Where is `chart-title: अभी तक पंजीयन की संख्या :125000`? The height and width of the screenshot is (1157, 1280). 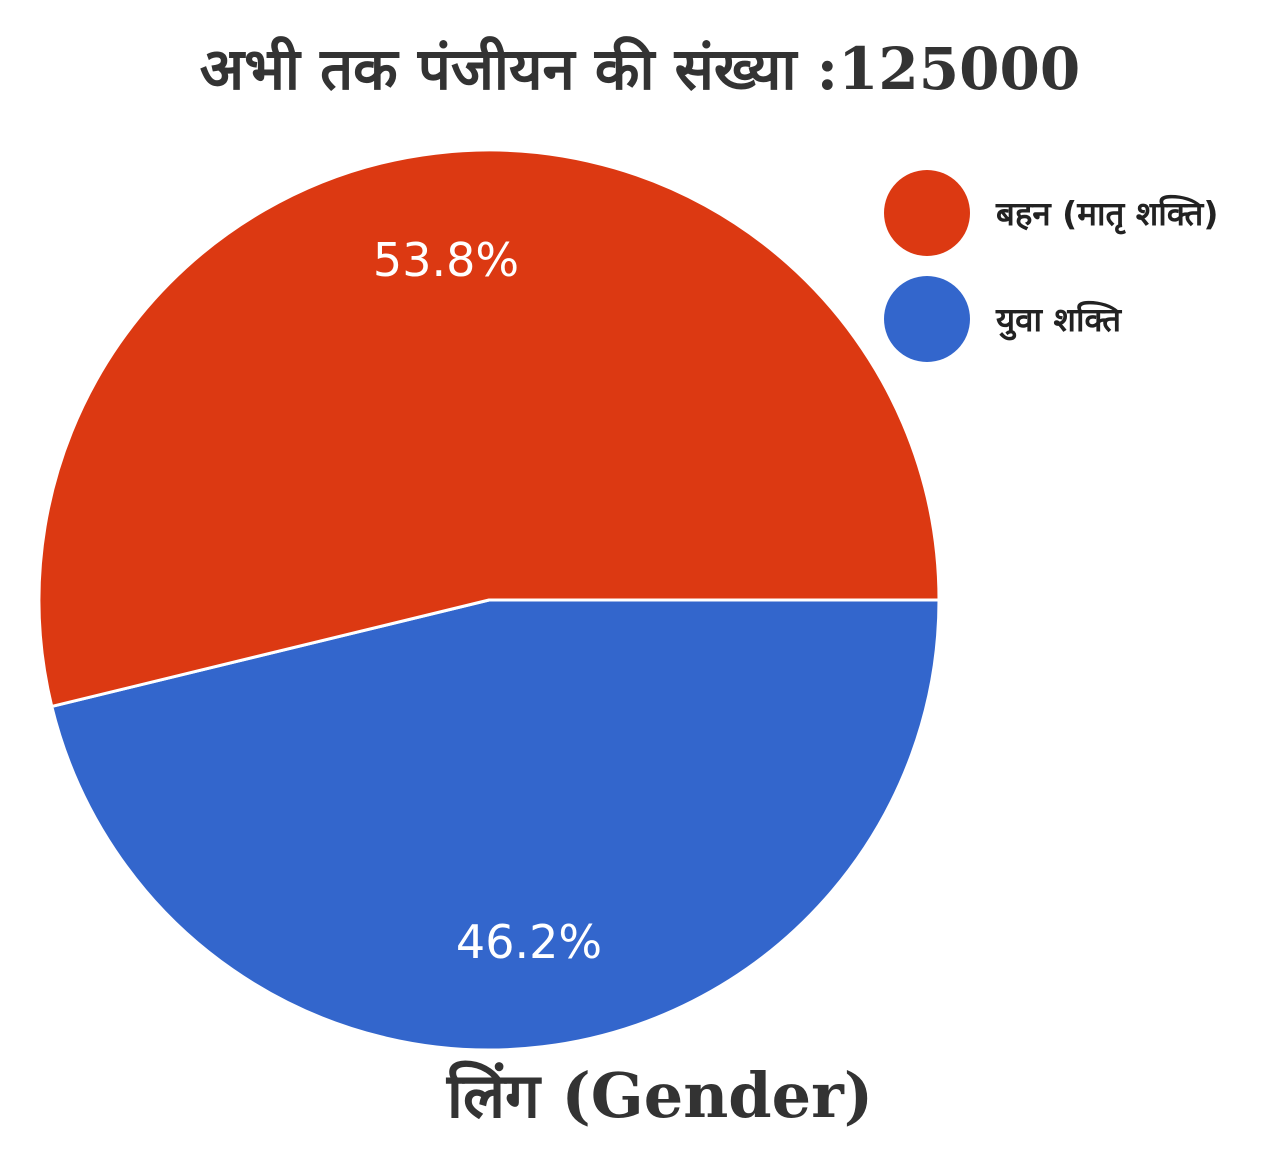
chart-title: अभी तक पंजीयन की संख्या :125000 is located at coordinates (640, 69).